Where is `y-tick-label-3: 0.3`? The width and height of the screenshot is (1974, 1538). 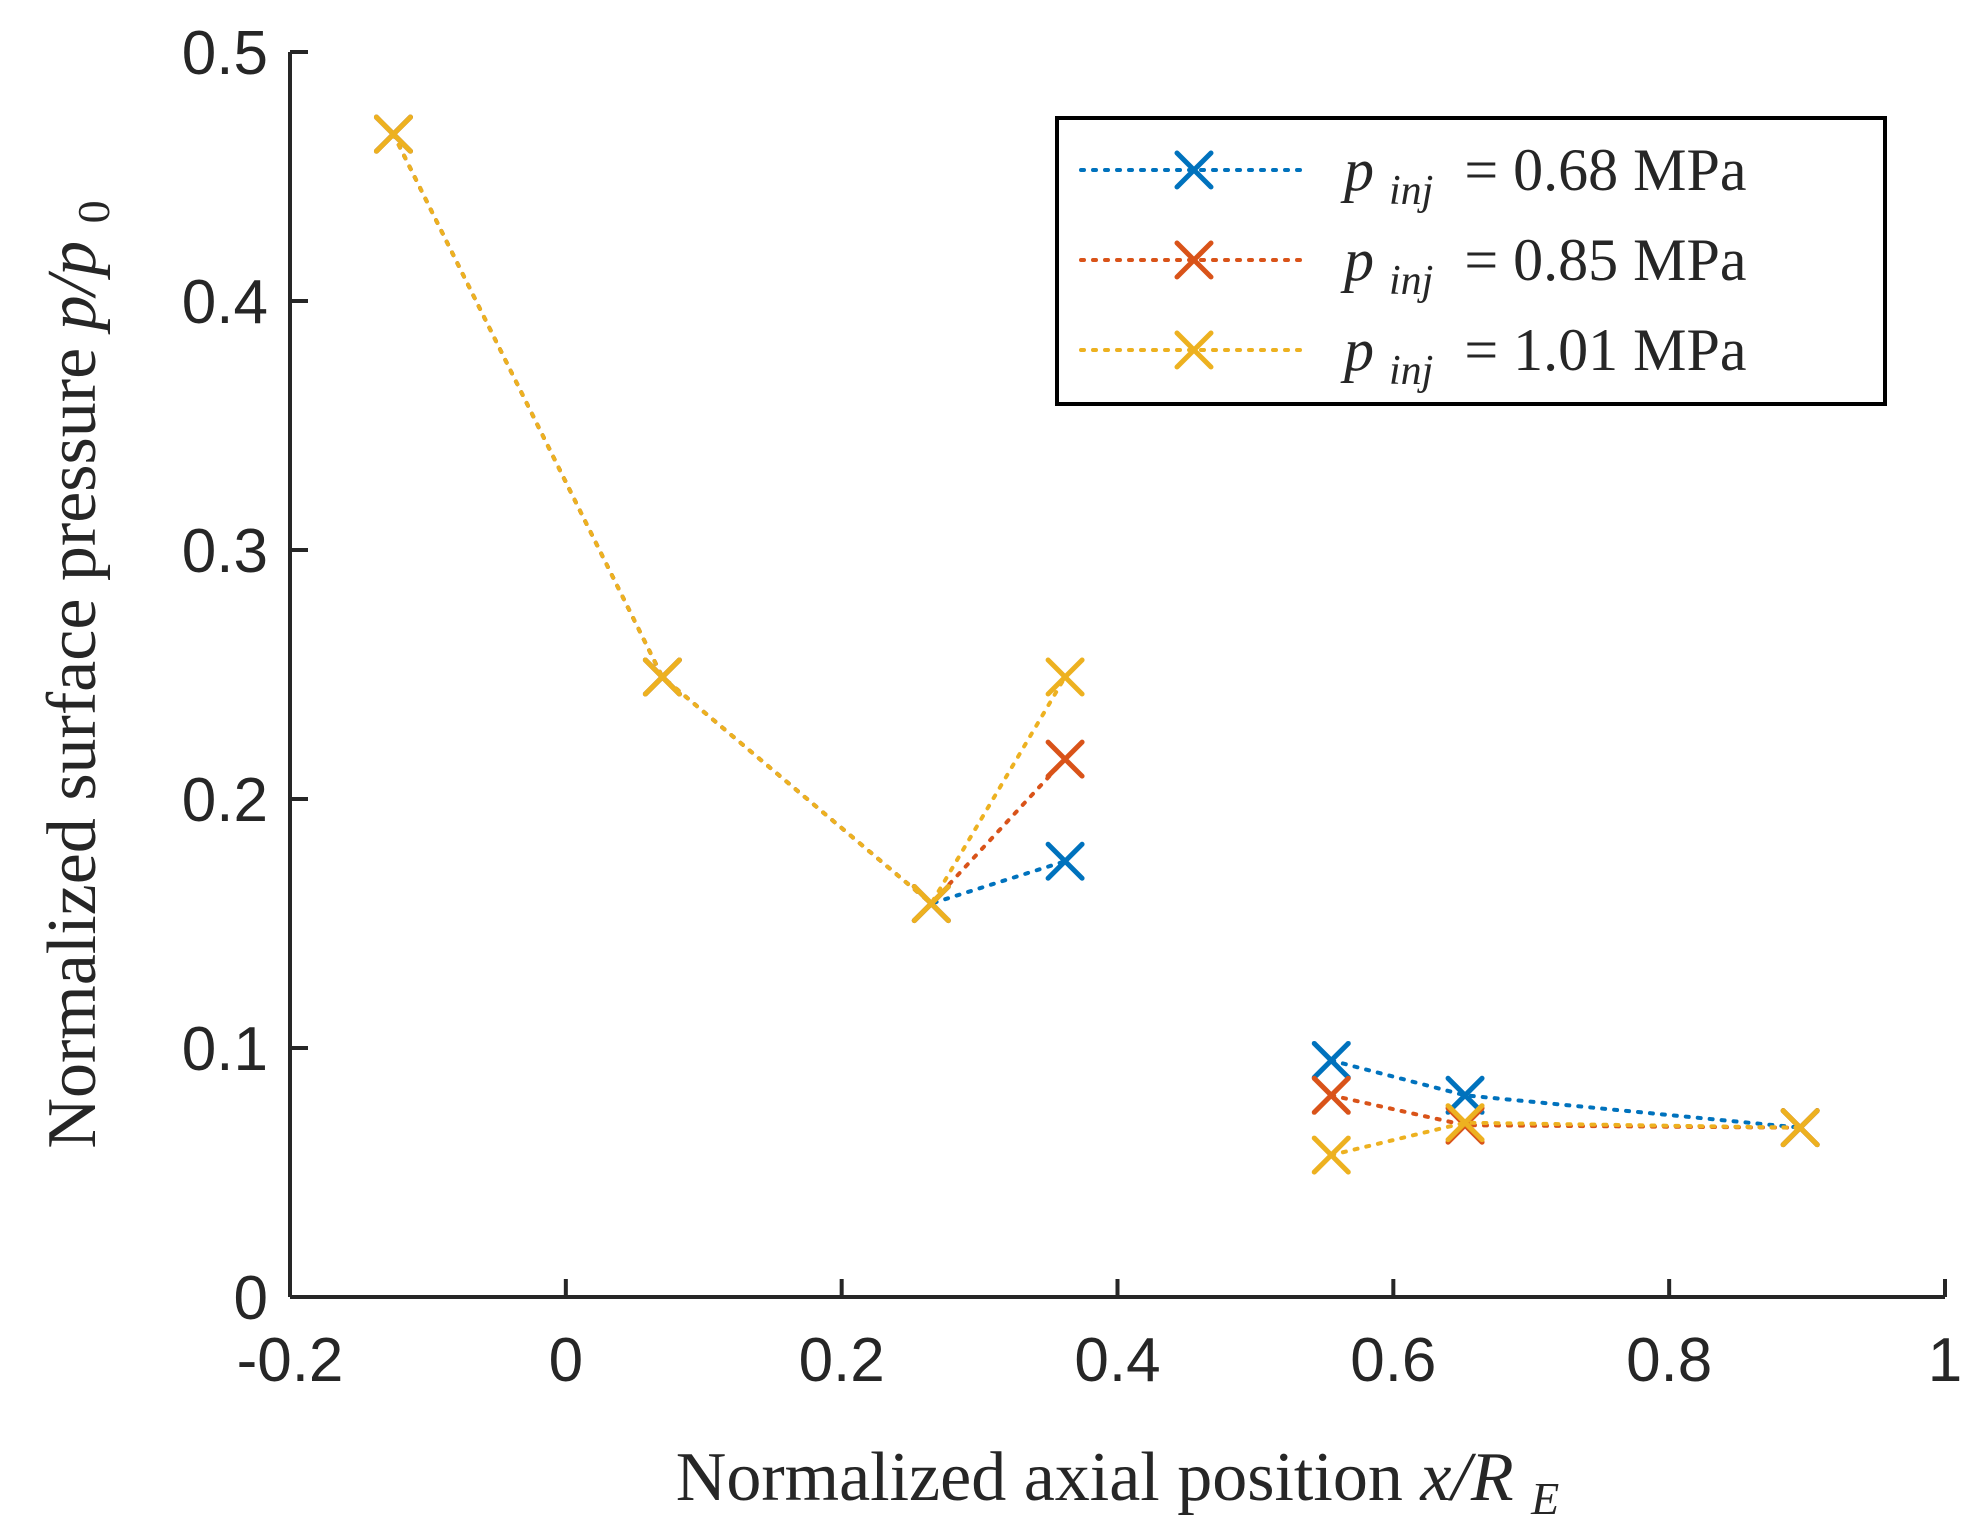 y-tick-label-3: 0.3 is located at coordinates (225, 551).